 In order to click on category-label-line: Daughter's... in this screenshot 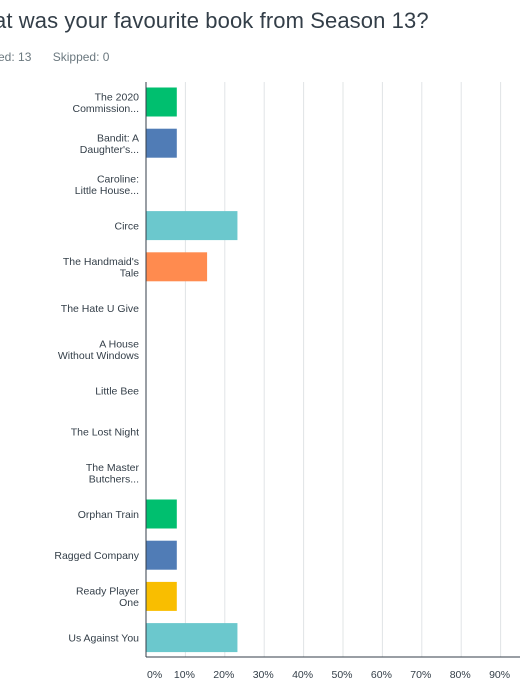, I will do `click(109, 150)`.